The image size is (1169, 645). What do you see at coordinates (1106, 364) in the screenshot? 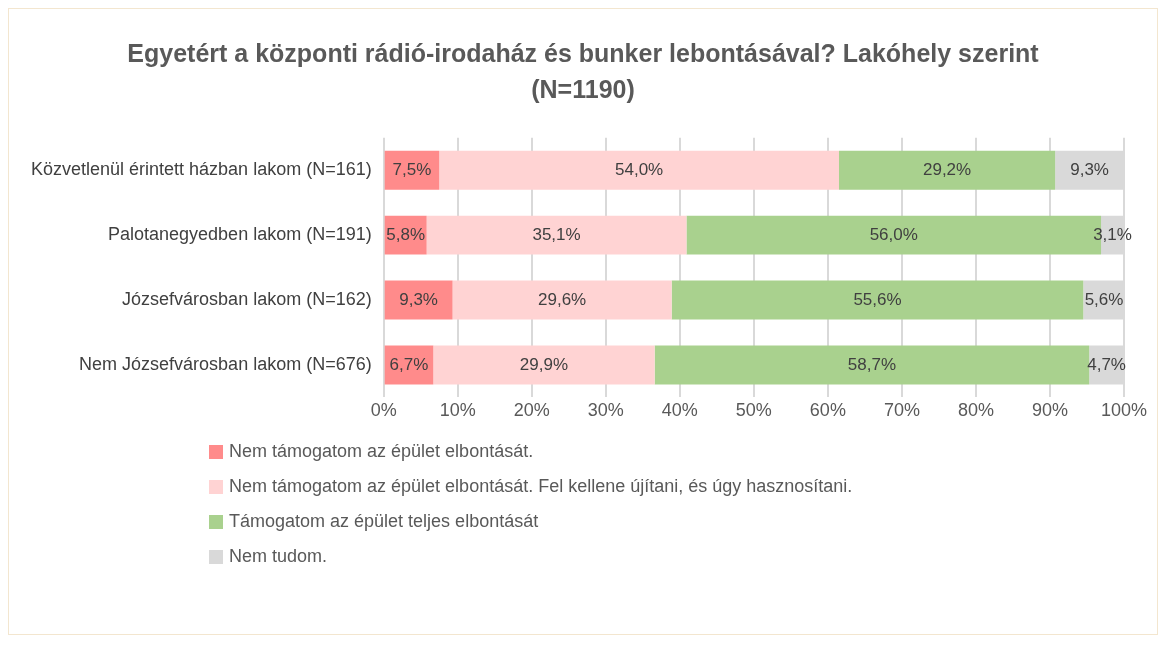
I see `data-label: 4,7%` at bounding box center [1106, 364].